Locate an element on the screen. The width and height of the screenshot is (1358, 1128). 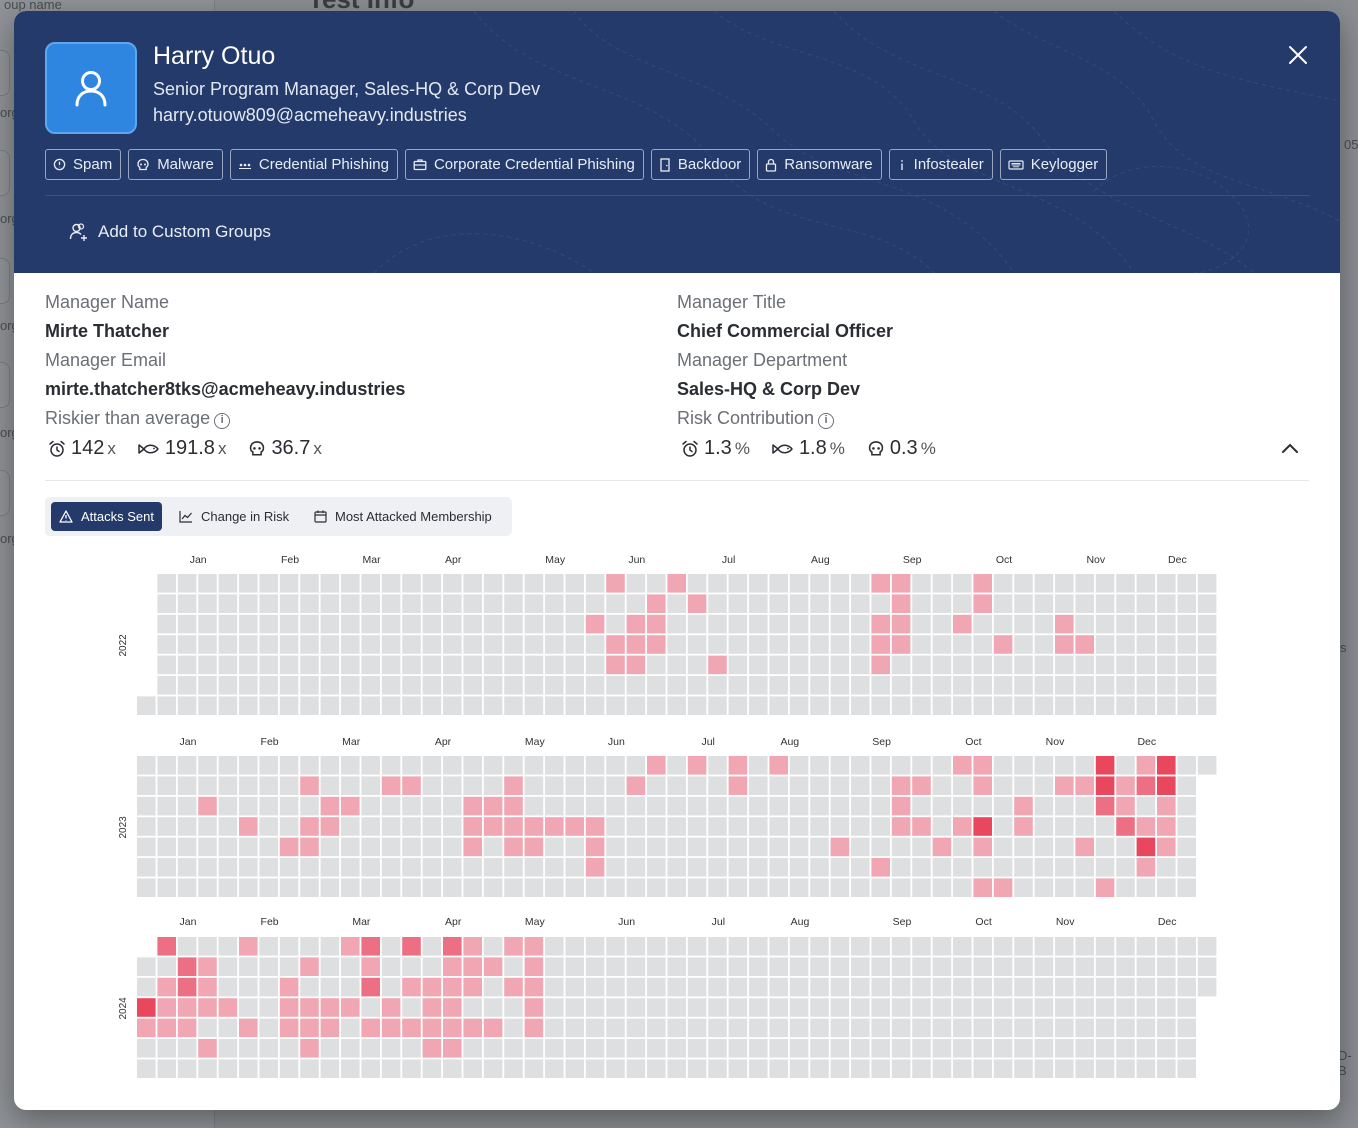
tag-corporate-credential-phishing: Corporate Credential Phishing is located at coordinates (524, 164).